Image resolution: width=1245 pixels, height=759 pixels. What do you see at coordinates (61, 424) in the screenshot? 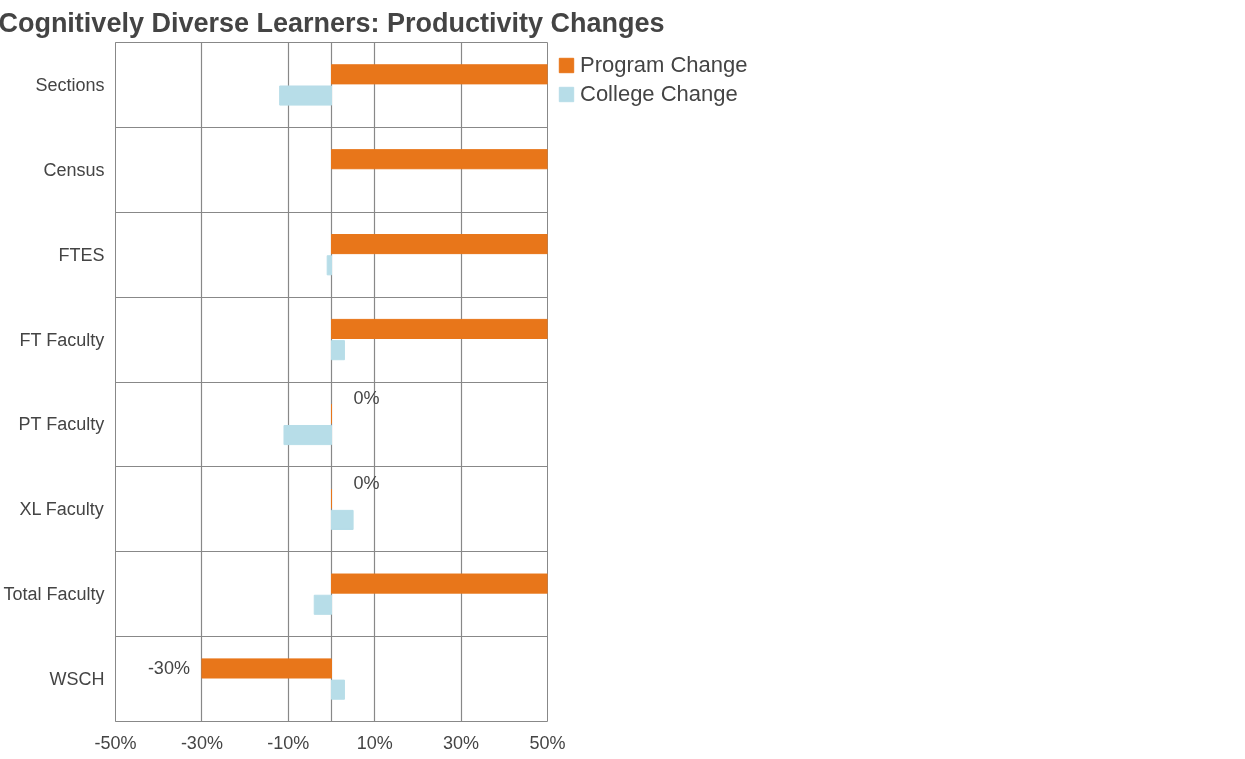
I see `y-tick-label: PT Faculty` at bounding box center [61, 424].